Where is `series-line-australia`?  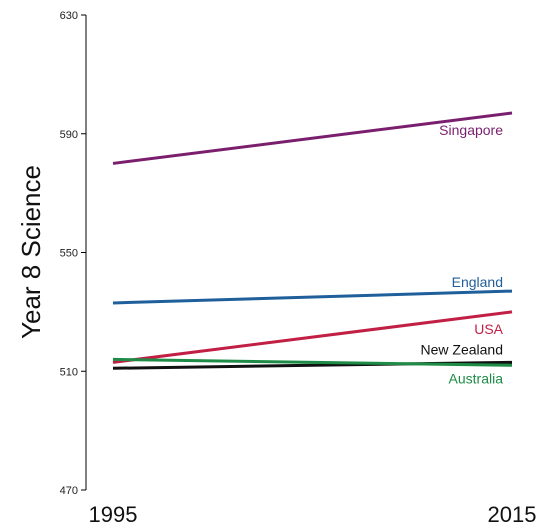 series-line-australia is located at coordinates (312, 362).